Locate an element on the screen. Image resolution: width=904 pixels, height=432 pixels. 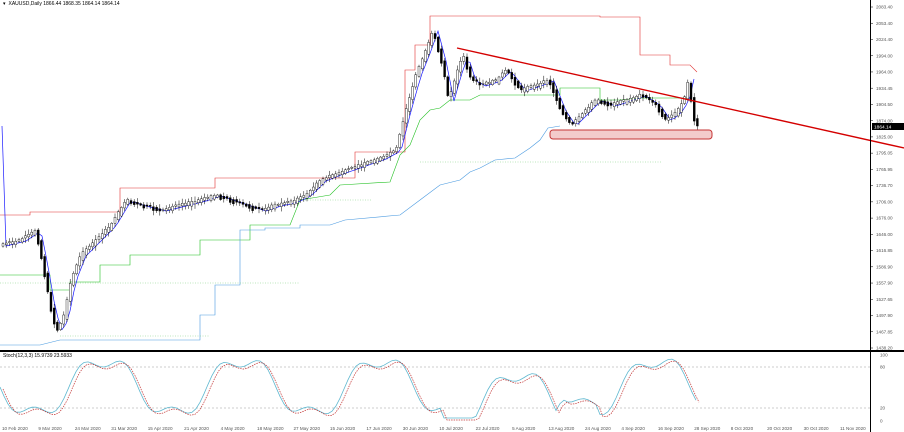
date-tick-label: 4 May 2020 is located at coordinates (233, 428).